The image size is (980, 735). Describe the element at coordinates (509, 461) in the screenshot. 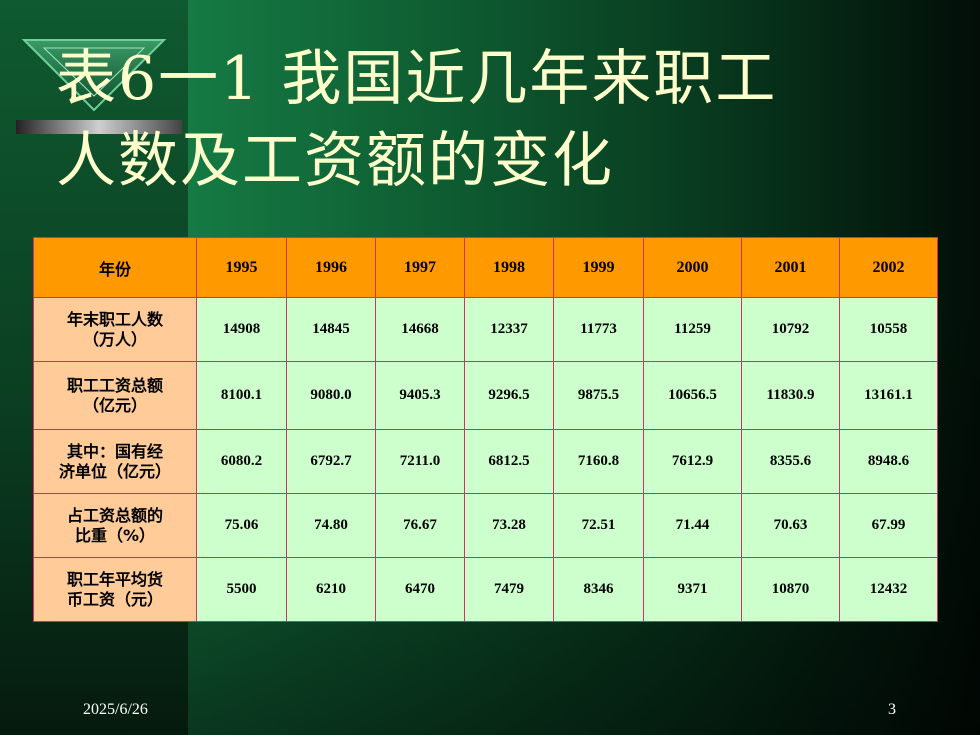

I see `table-cell: 6812.5` at that location.